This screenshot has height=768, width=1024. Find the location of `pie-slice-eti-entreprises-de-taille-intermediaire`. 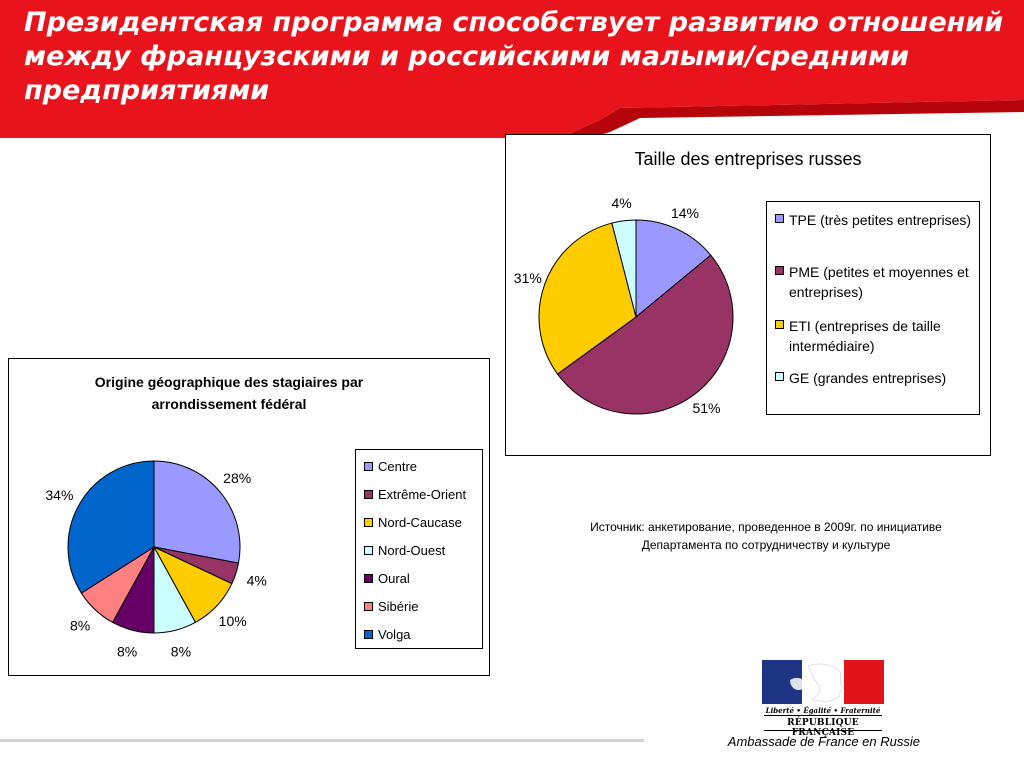

pie-slice-eti-entreprises-de-taille-intermediaire is located at coordinates (587, 298).